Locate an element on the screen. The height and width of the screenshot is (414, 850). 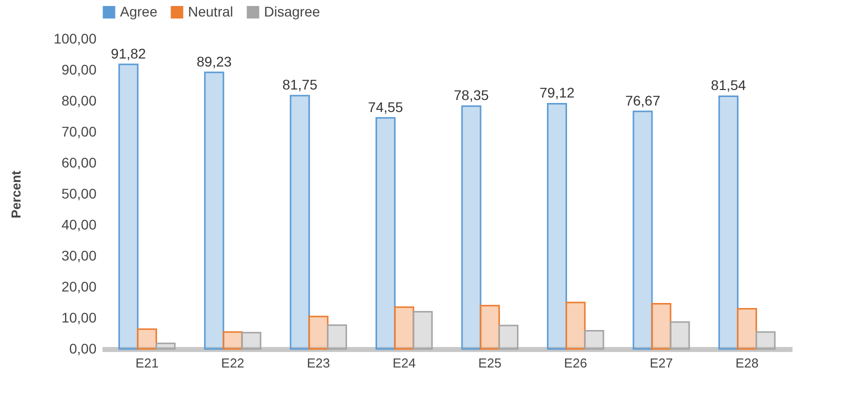
x-tick-label: E23 is located at coordinates (318, 363).